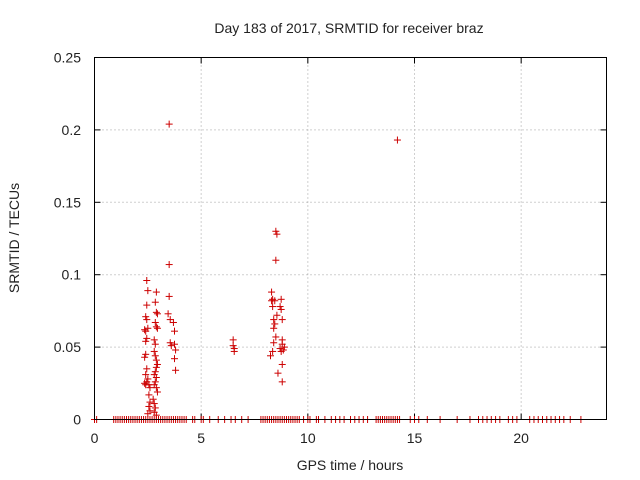 This screenshot has width=640, height=480. I want to click on x-tick-label: 20, so click(521, 438).